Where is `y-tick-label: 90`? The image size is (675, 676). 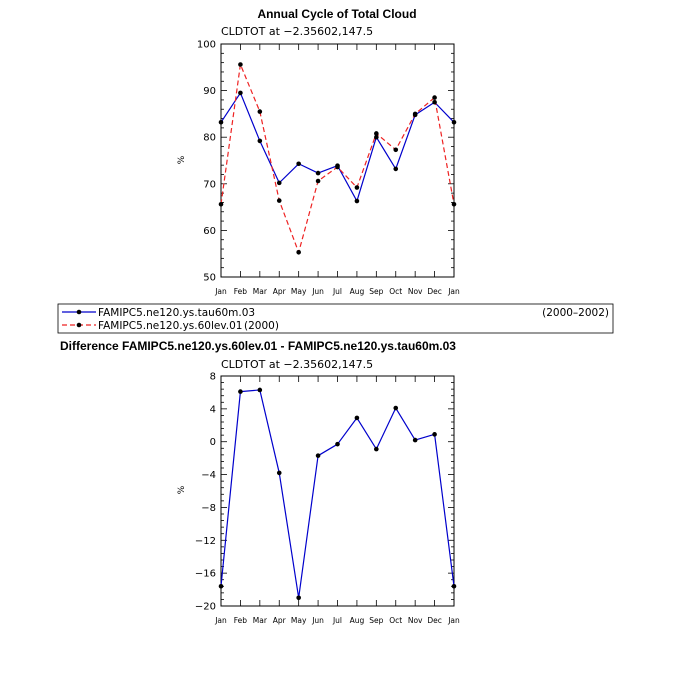
y-tick-label: 90 is located at coordinates (209, 91).